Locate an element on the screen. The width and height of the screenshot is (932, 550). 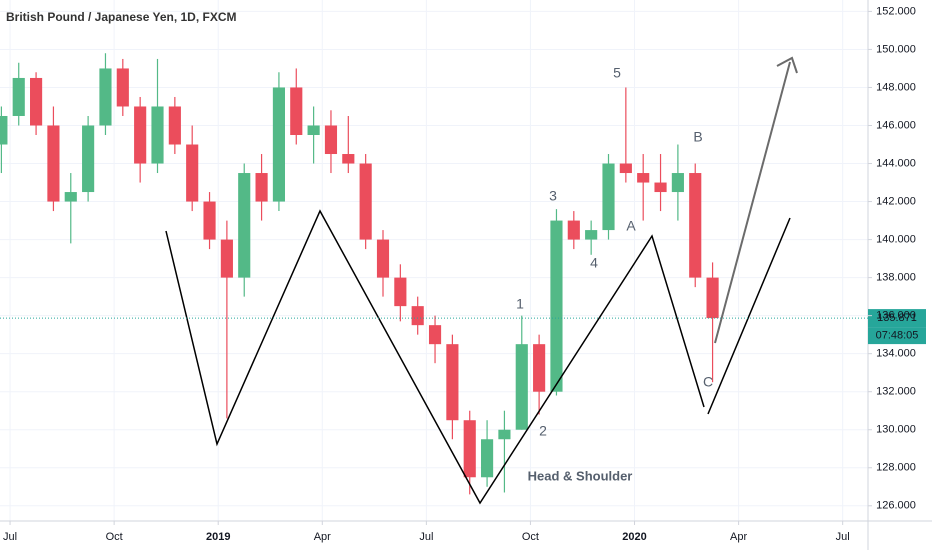
y-tick-label: 128.000 is located at coordinates (896, 468).